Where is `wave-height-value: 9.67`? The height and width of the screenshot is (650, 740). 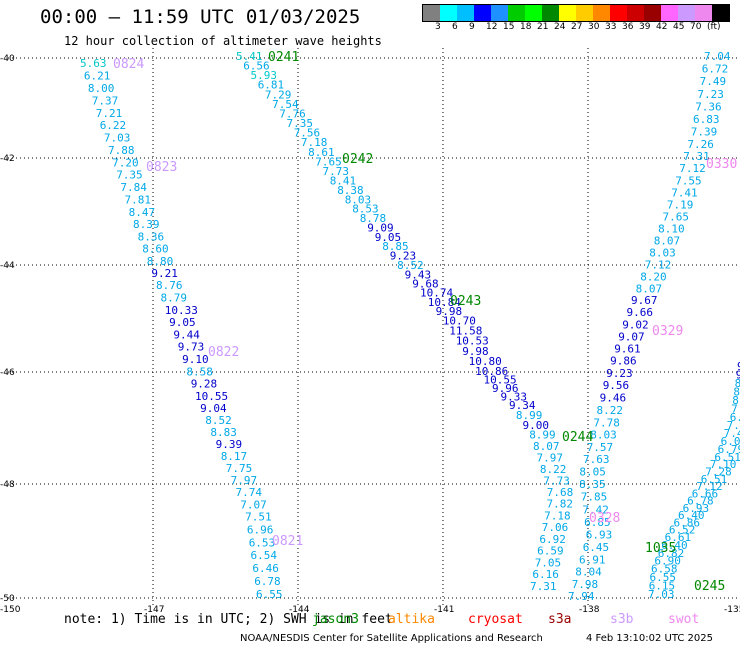
wave-height-value: 9.67 is located at coordinates (644, 300).